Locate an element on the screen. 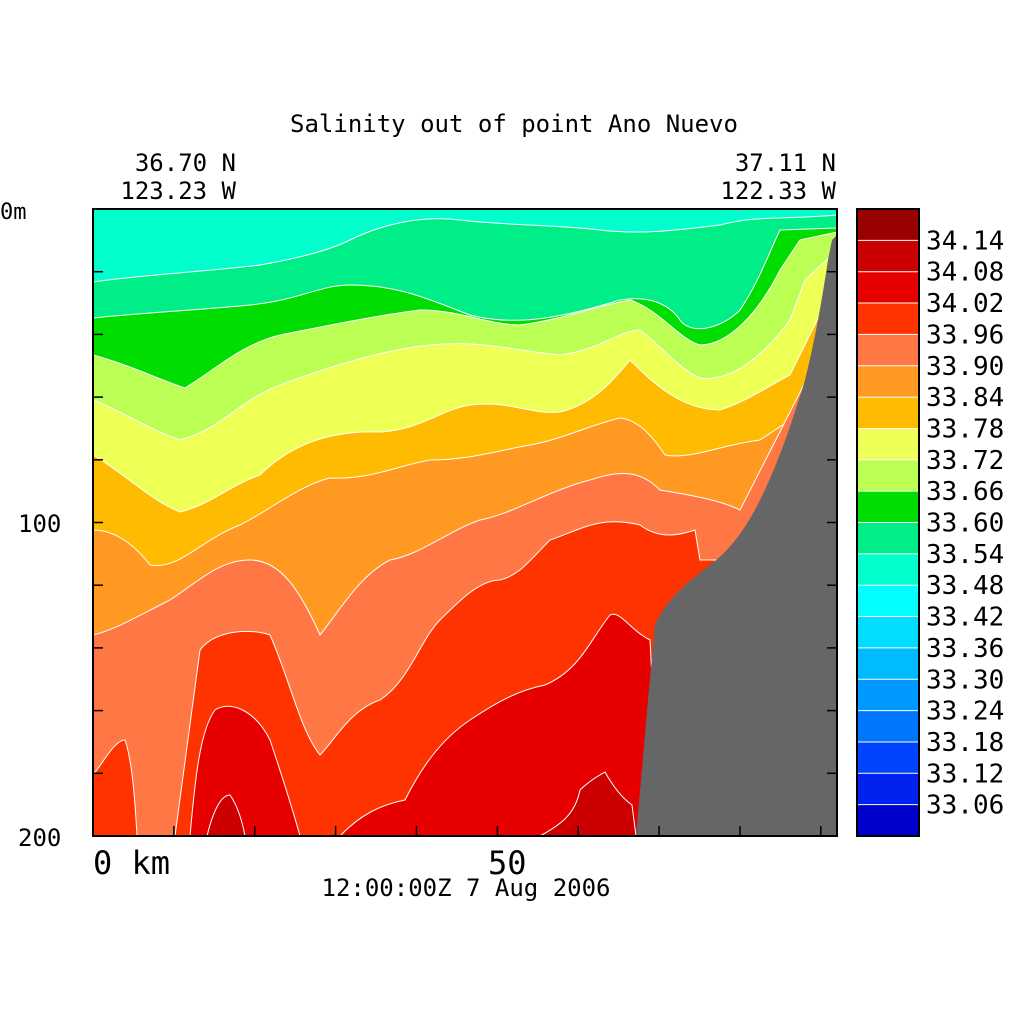 Image resolution: width=1024 pixels, height=1024 pixels. colorbar-label-7: 33.72 is located at coordinates (965, 461).